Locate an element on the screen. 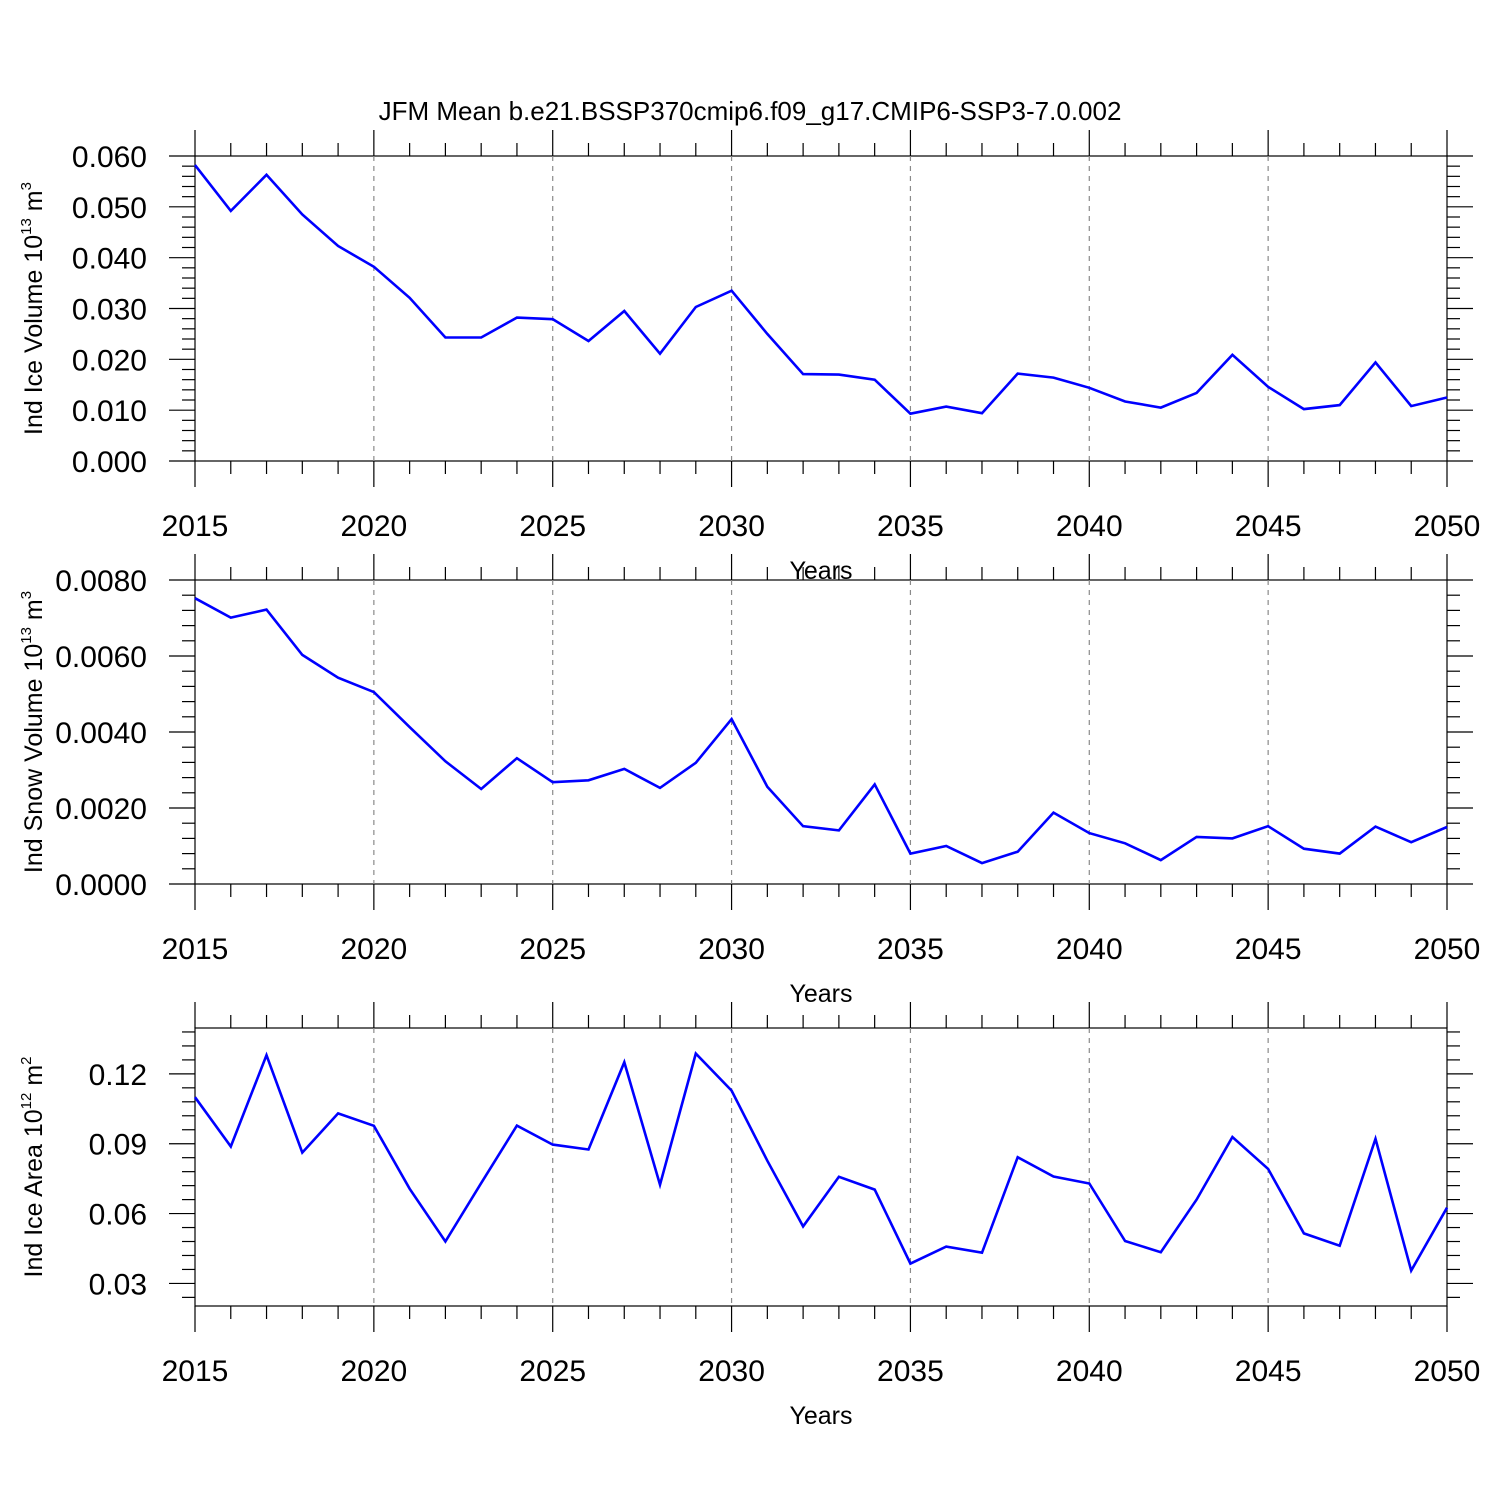 The width and height of the screenshot is (1500, 1500). y-tick-label: 0.0020 is located at coordinates (101, 809).